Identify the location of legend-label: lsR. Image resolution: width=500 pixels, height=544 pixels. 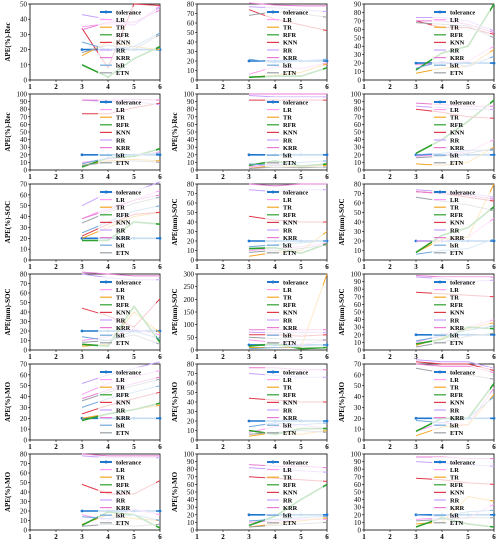
(454, 66).